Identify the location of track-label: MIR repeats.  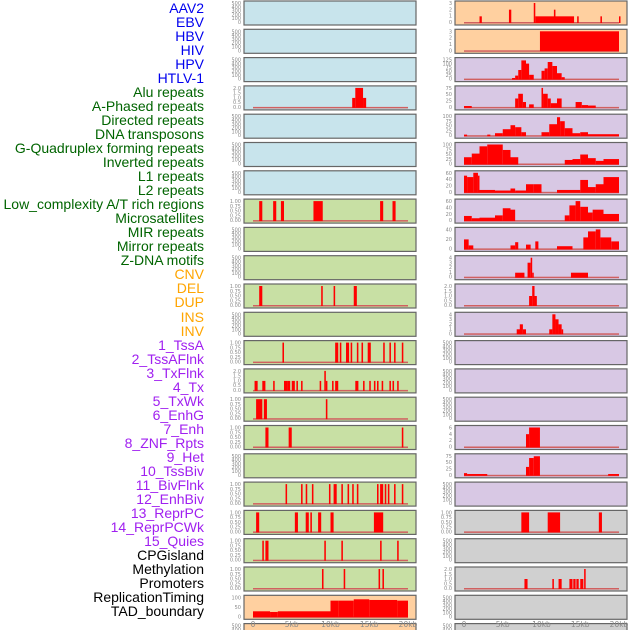
(165, 232).